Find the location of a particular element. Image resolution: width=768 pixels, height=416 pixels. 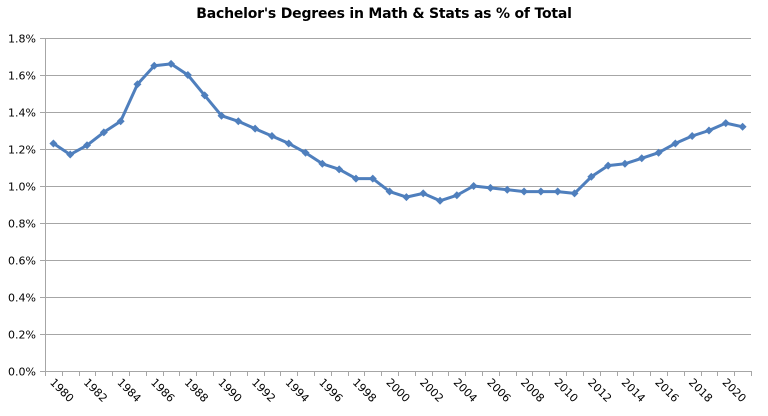

x-tick-label: 1984 is located at coordinates (129, 390).